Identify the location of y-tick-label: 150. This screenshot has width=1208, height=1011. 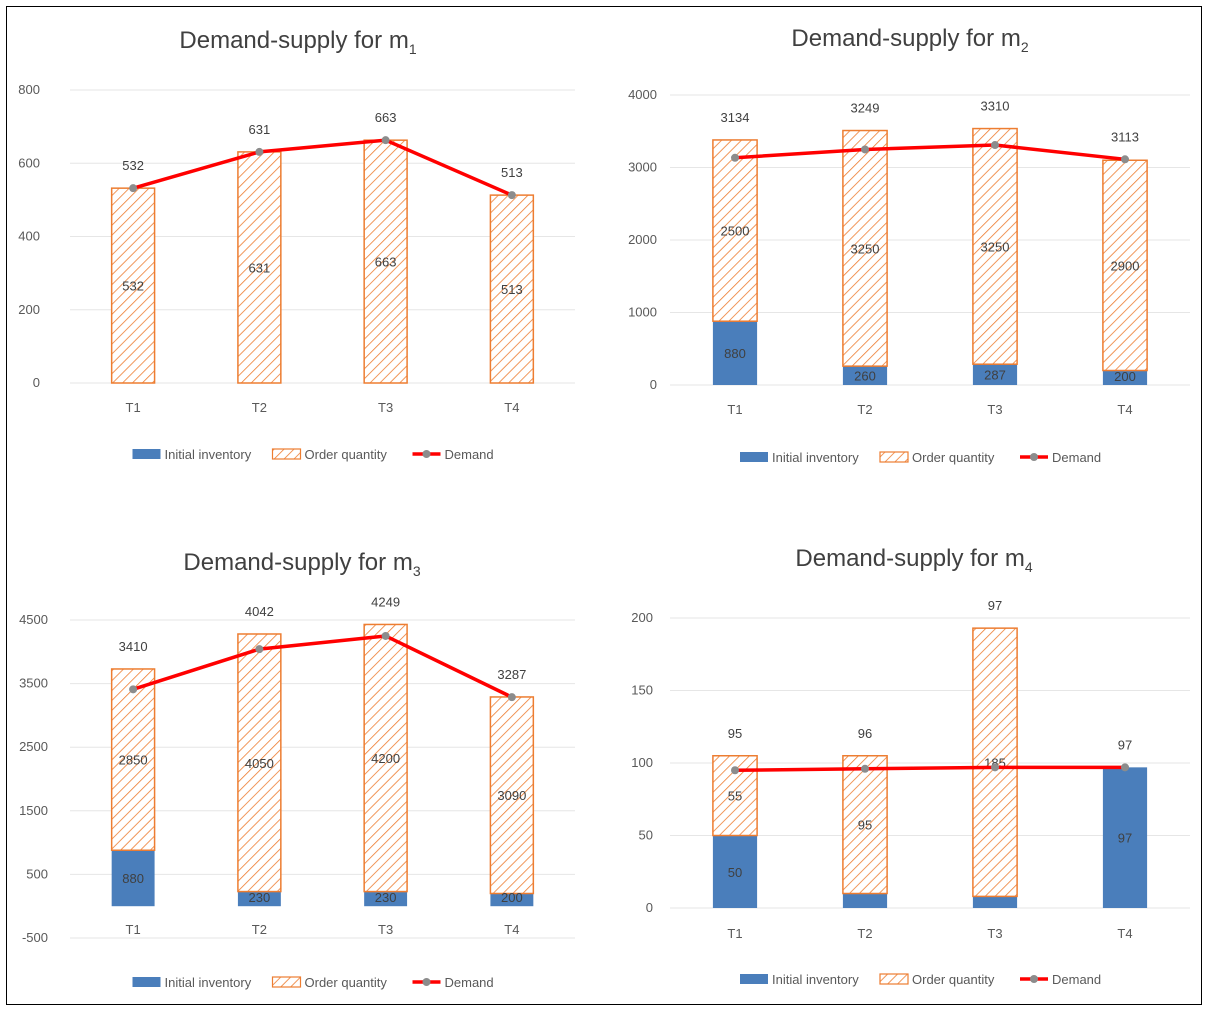
(642, 690).